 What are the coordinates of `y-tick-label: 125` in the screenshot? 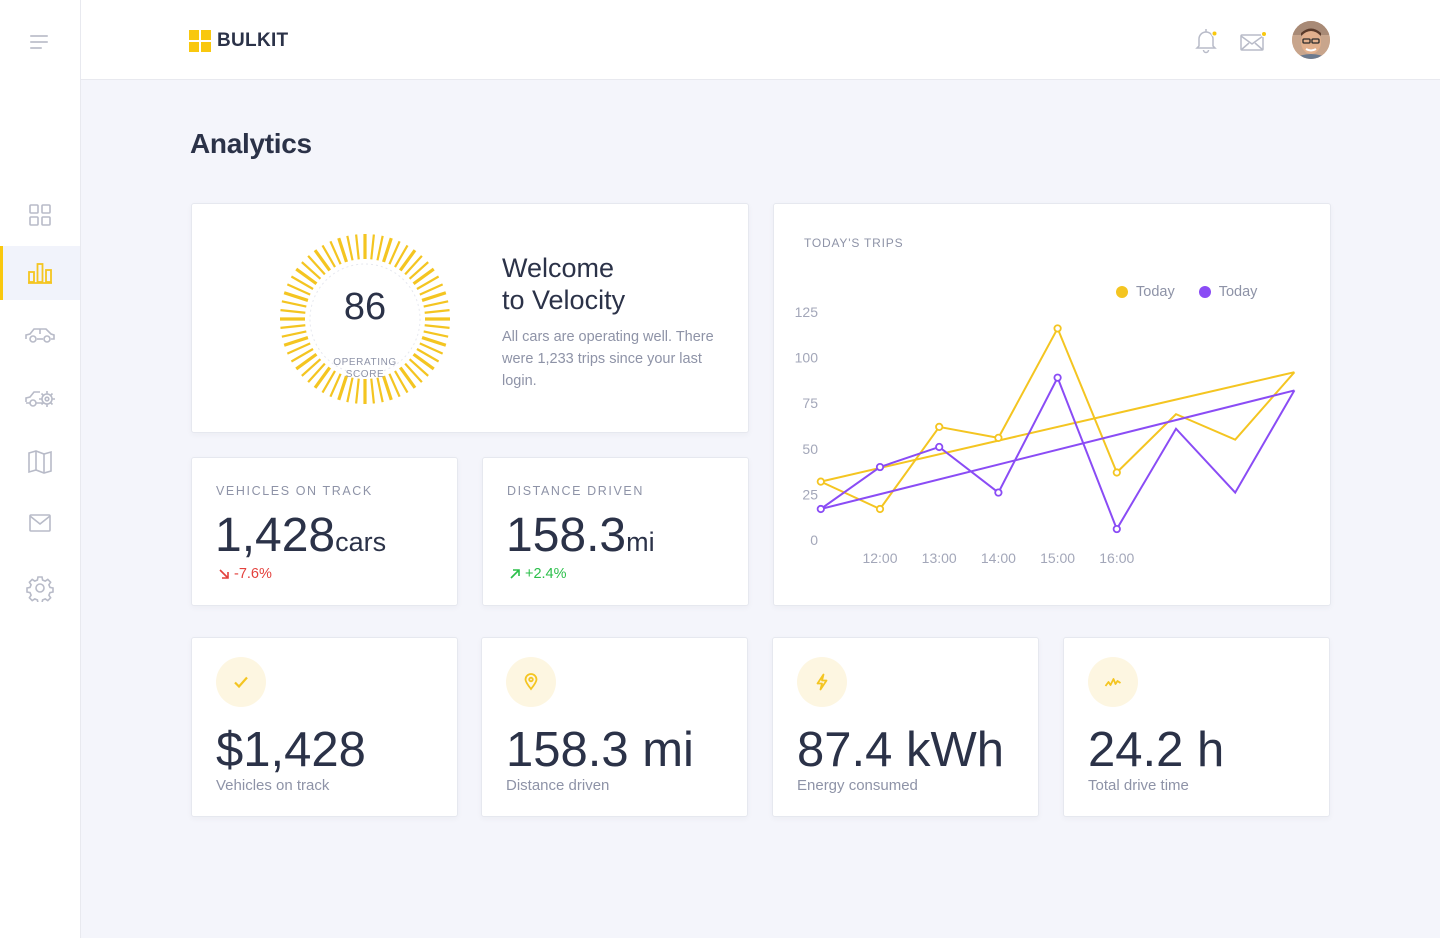 It's located at (807, 312).